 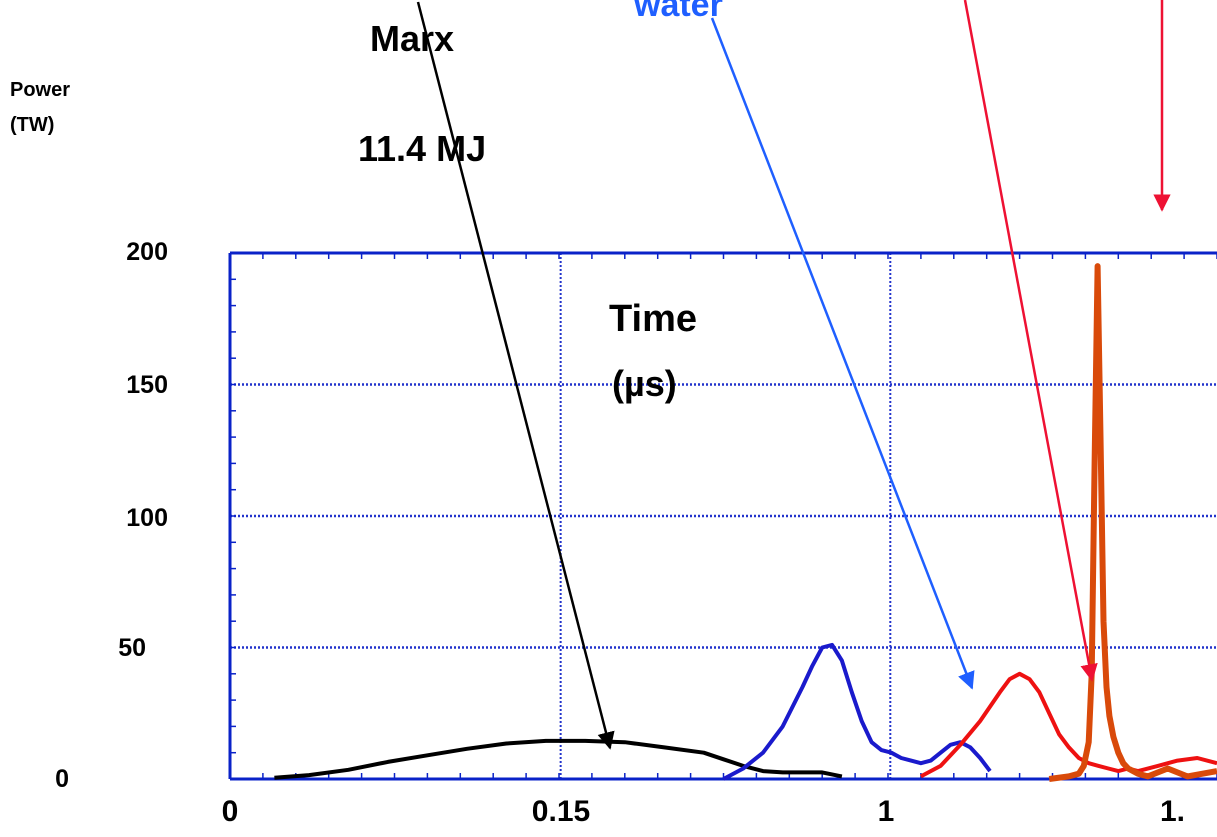 I want to click on x-tick-label: 1., so click(x=1173, y=811).